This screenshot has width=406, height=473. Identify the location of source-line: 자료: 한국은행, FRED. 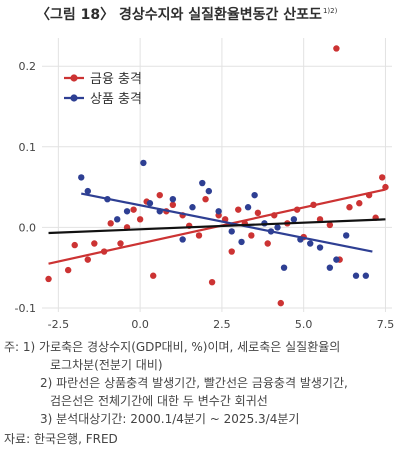
(61, 439).